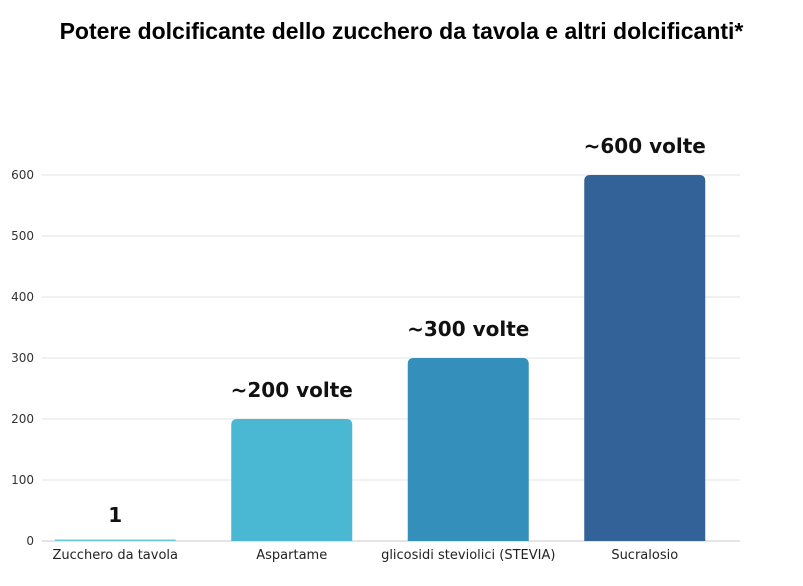  I want to click on y-tick-label: 300, so click(22, 358).